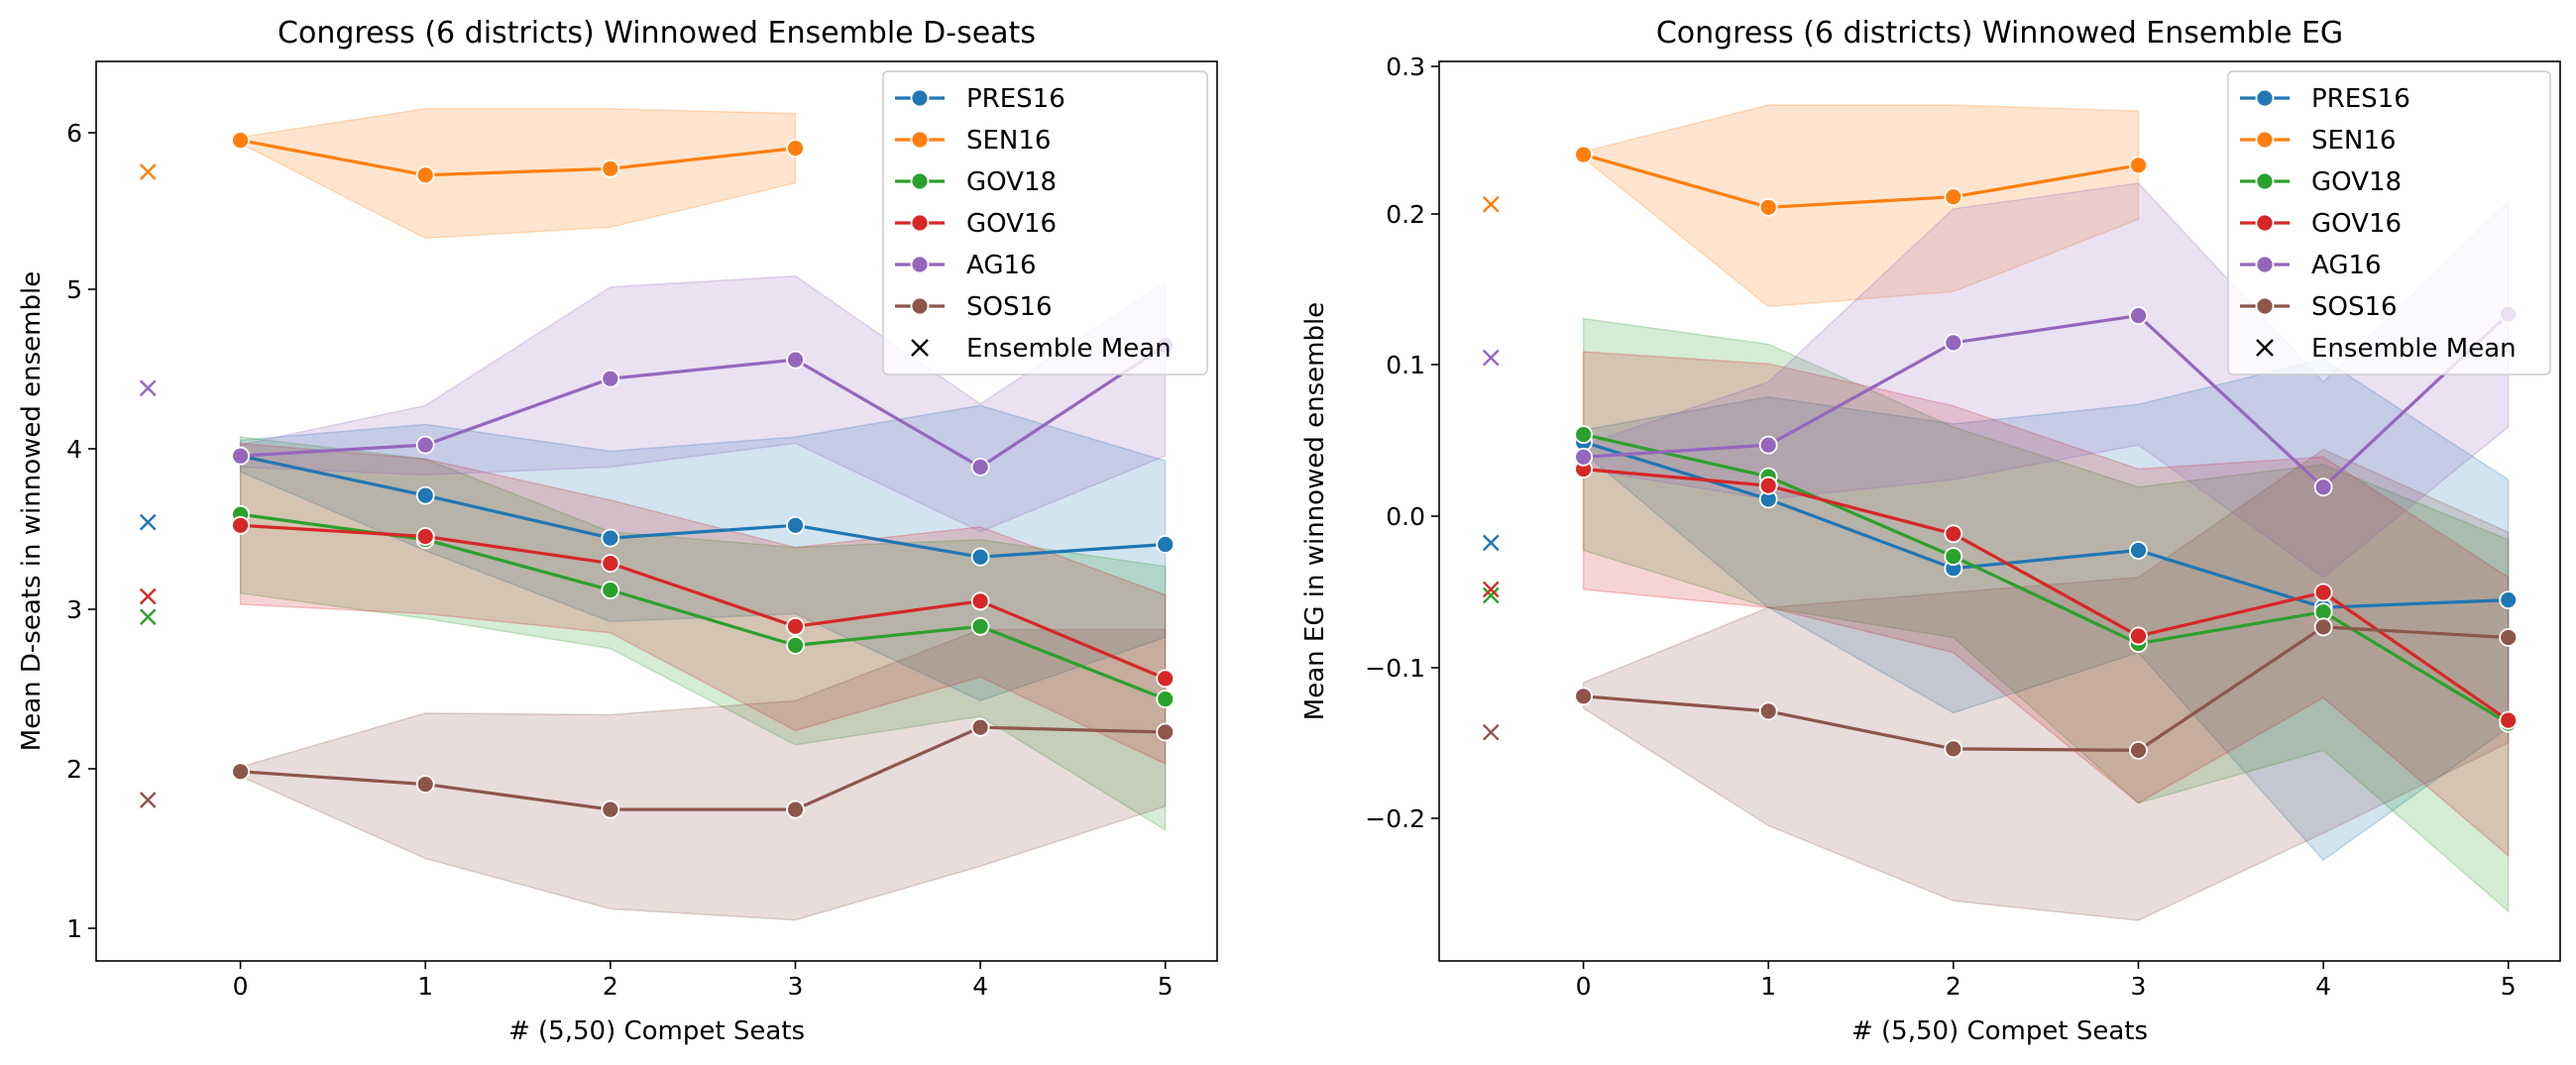  Describe the element at coordinates (2354, 307) in the screenshot. I see `legend-label-sos16: SOS16` at that location.